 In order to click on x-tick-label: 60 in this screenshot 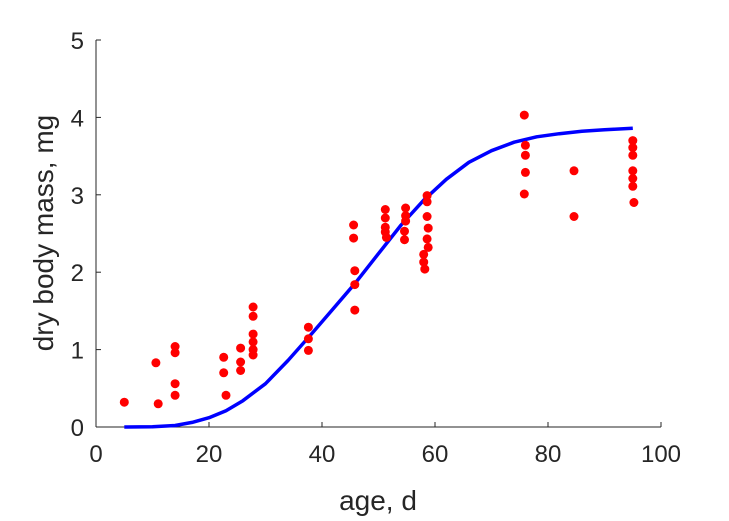, I will do `click(435, 454)`.